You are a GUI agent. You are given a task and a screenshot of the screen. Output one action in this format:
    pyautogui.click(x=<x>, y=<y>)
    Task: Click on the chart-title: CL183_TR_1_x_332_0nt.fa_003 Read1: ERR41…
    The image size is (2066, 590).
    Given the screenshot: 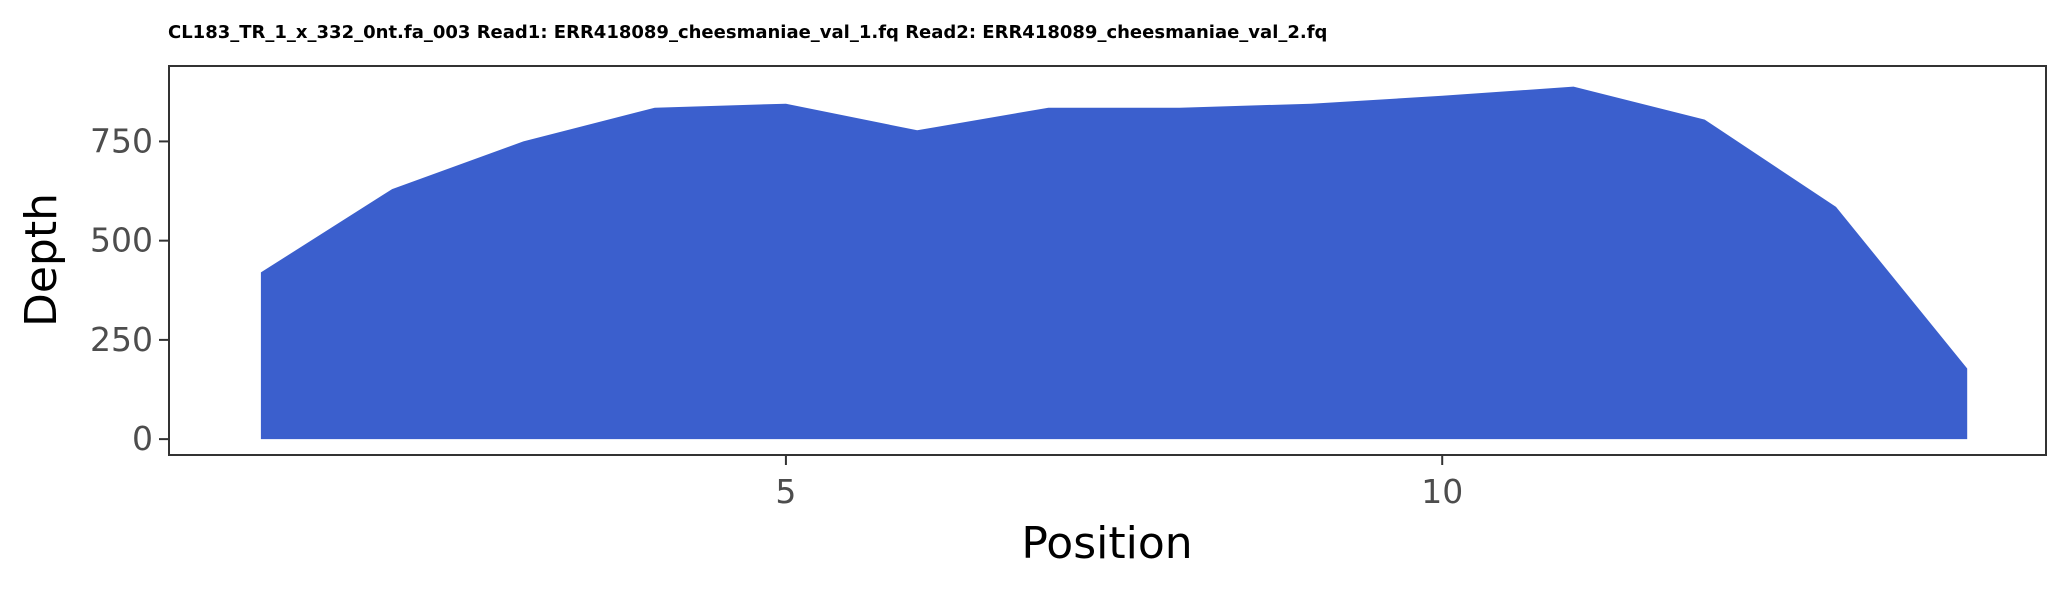 What is the action you would take?
    pyautogui.click(x=747, y=32)
    